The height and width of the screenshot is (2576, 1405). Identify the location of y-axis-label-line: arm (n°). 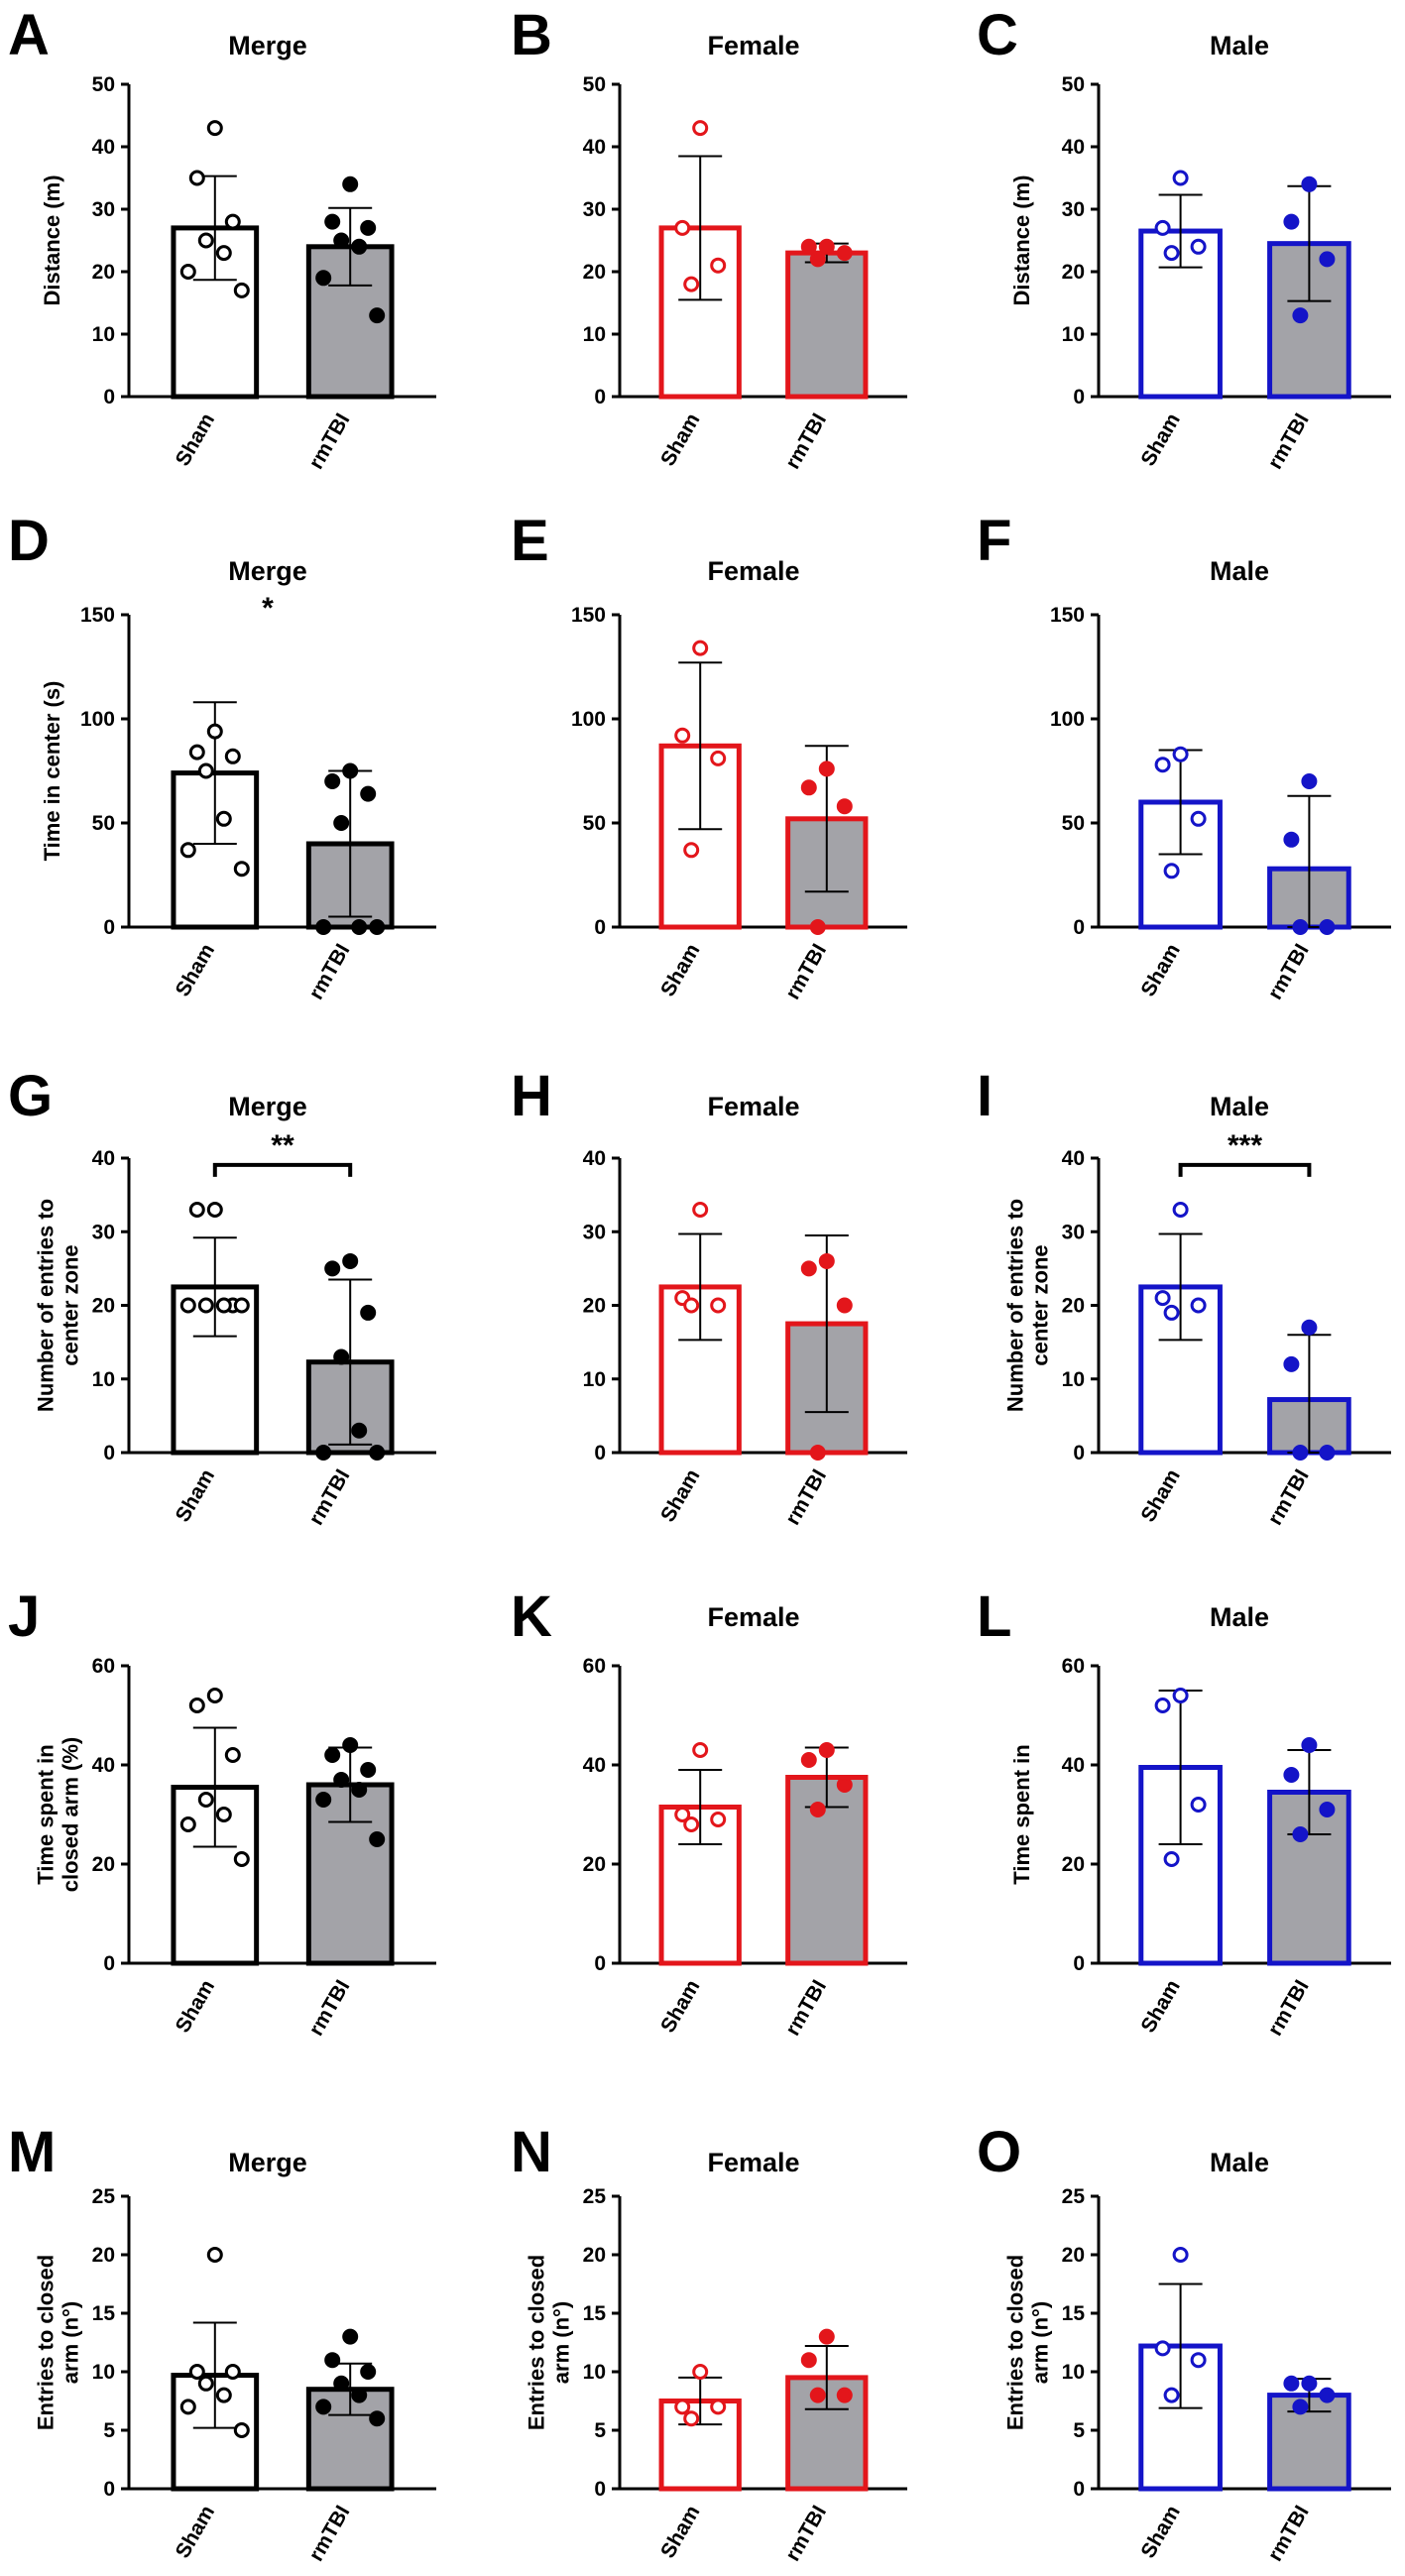
(1040, 2342).